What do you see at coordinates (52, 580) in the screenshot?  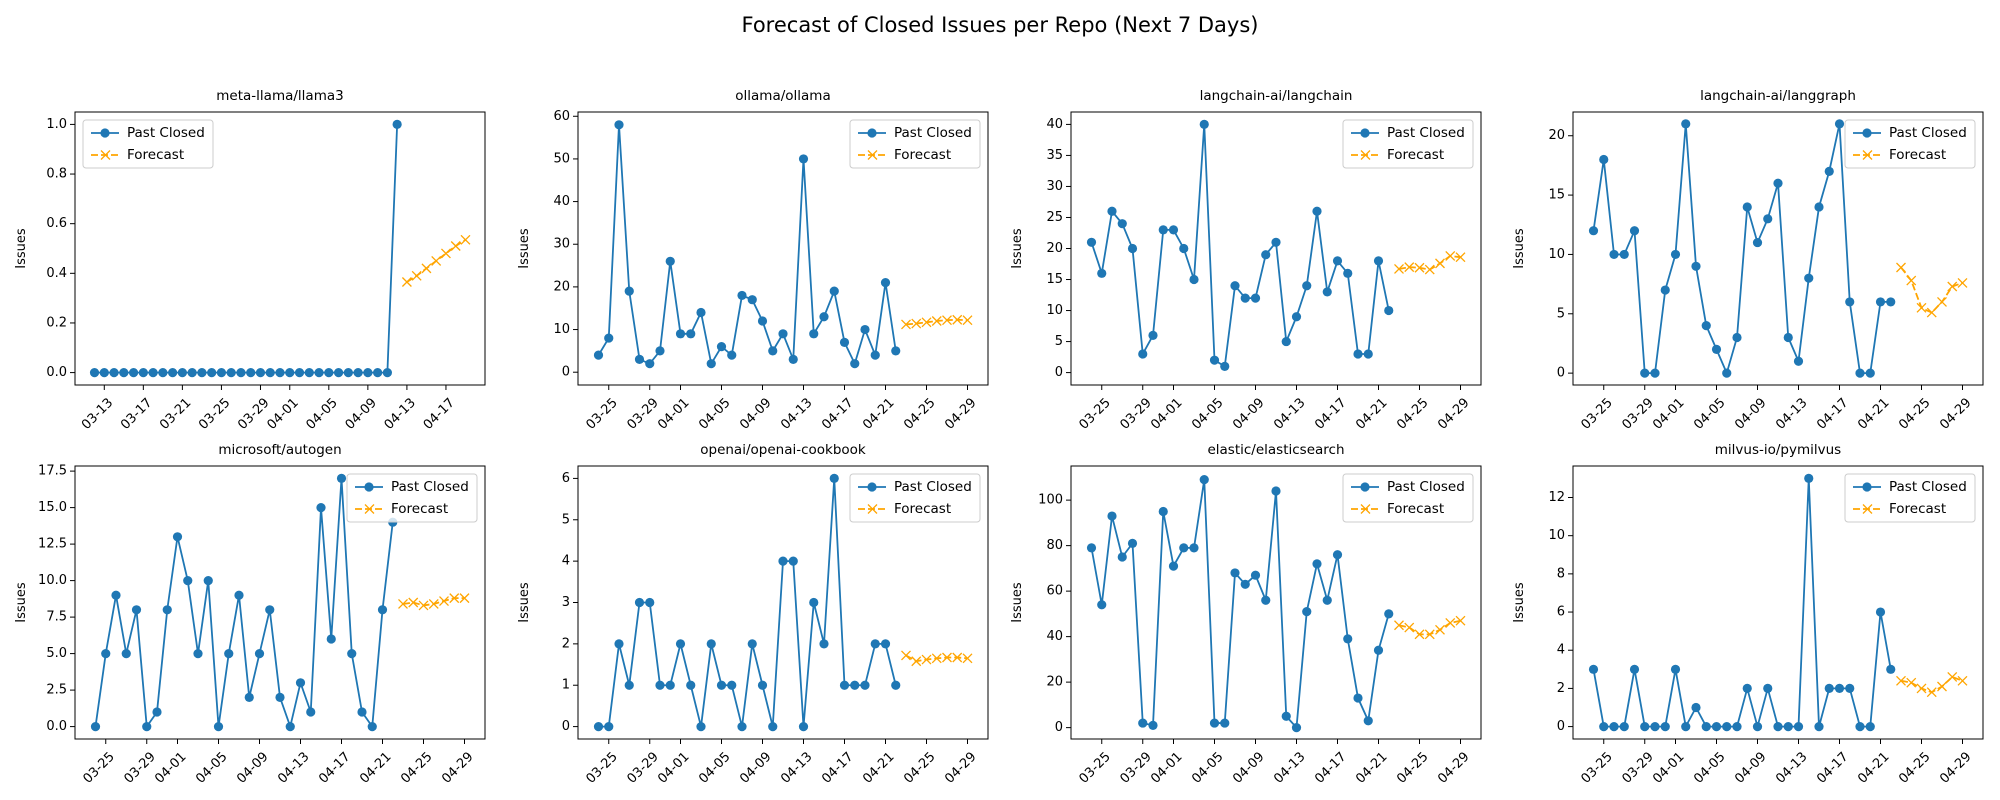 I see `y-tick-label: 10.0` at bounding box center [52, 580].